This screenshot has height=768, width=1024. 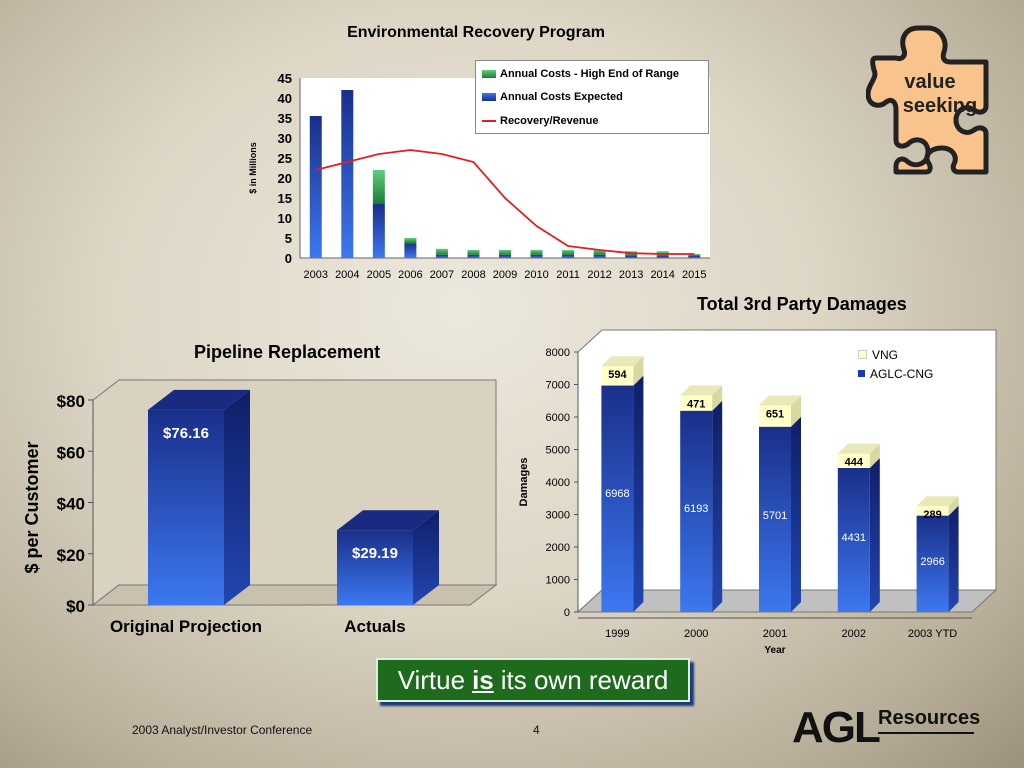 I want to click on env-x-tick: 2010, so click(x=536, y=275).